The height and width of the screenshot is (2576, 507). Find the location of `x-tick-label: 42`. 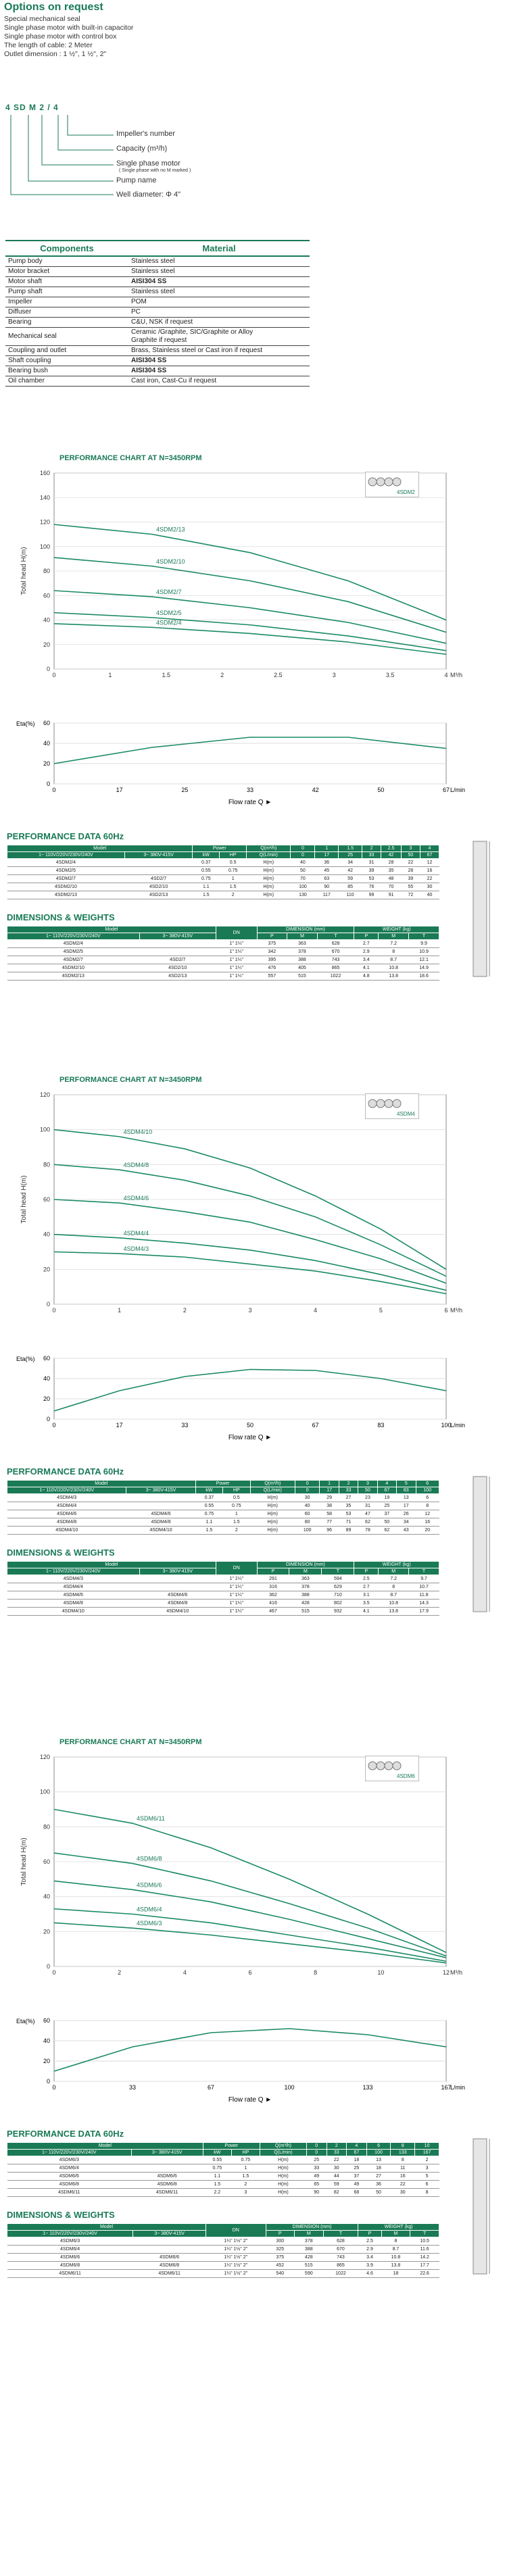

x-tick-label: 42 is located at coordinates (315, 790).